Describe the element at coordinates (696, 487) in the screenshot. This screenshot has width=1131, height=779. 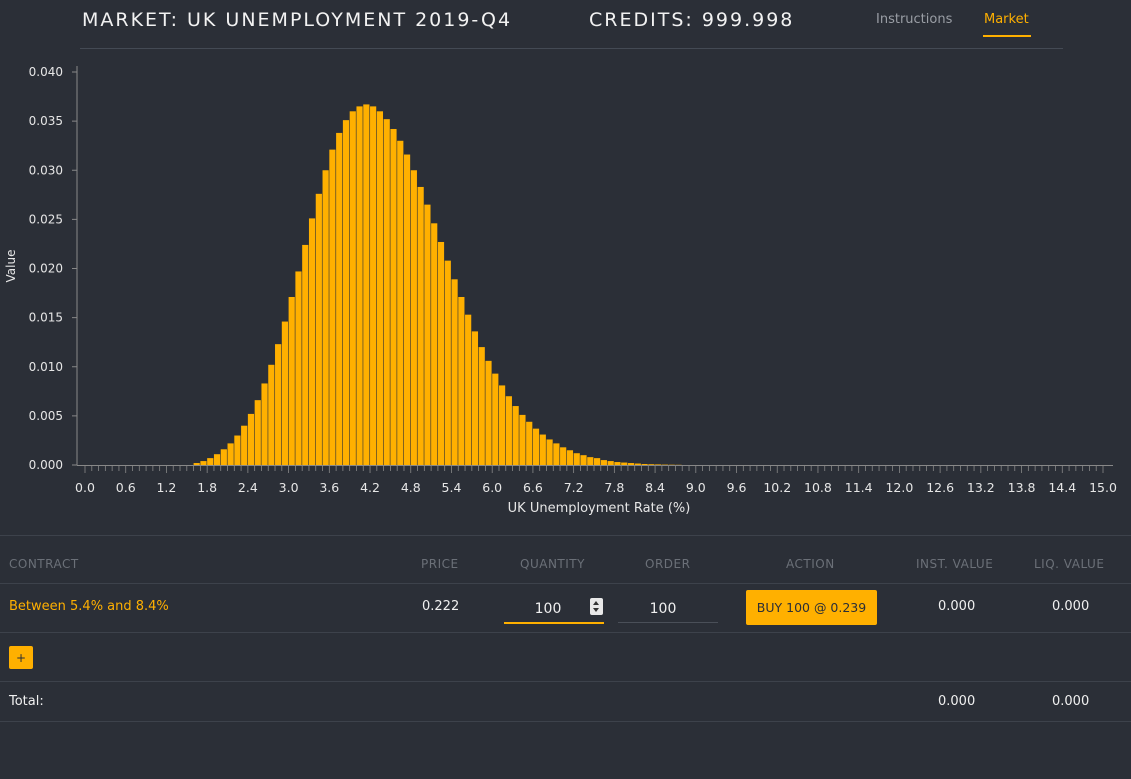
I see `x-tick-label: 9.0` at that location.